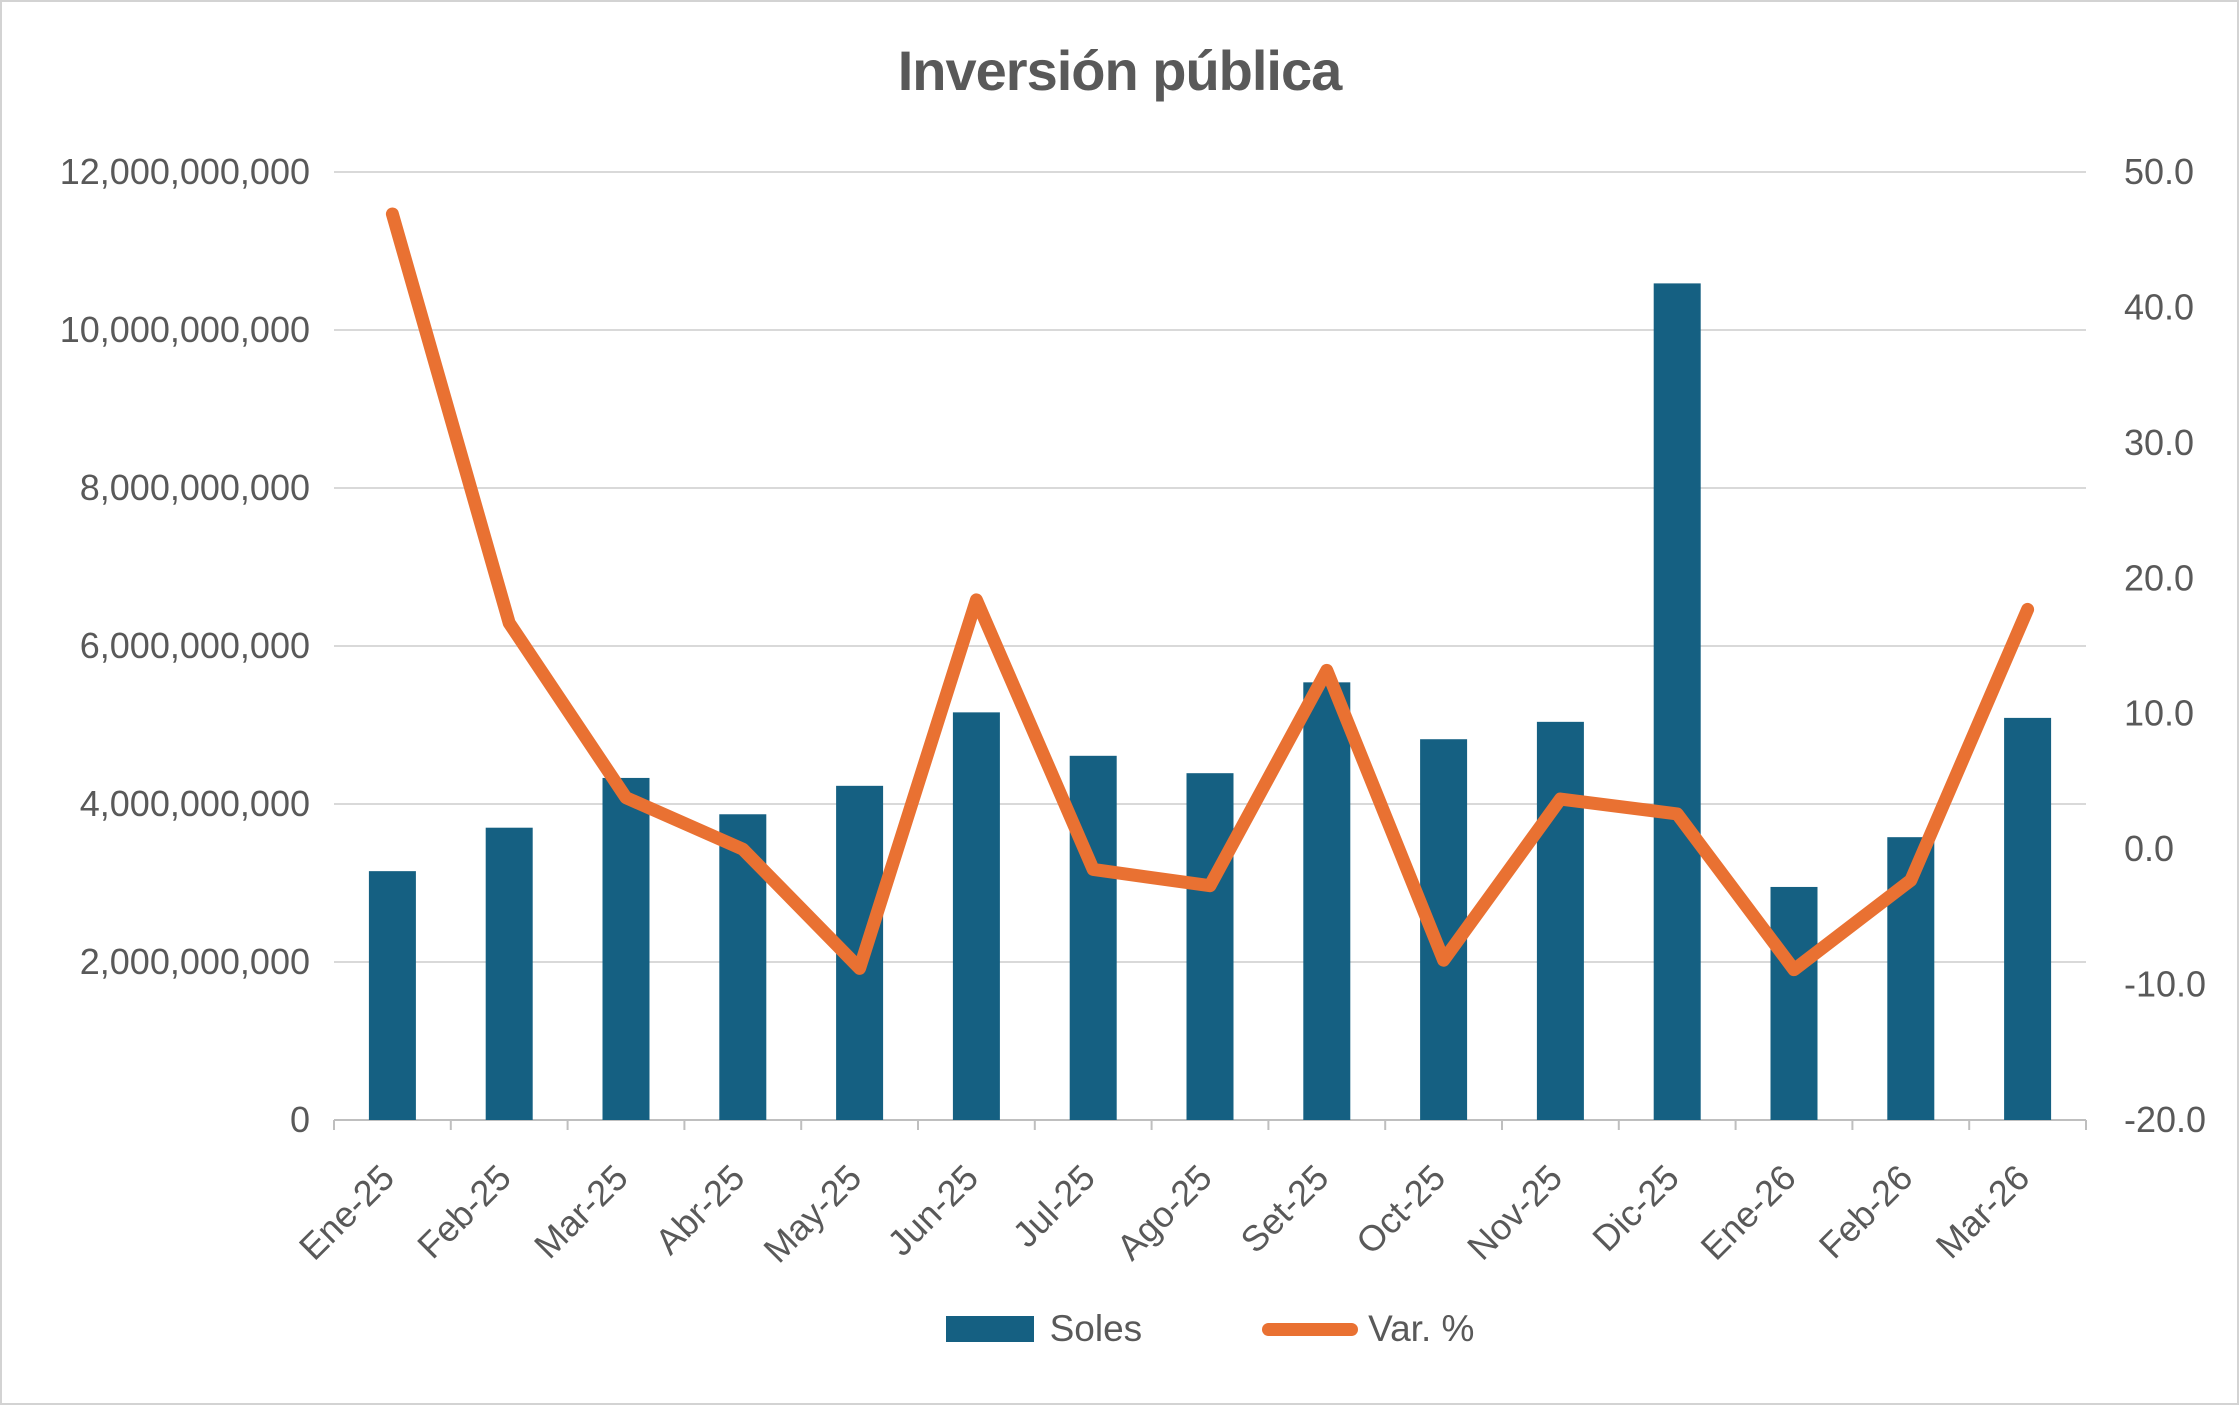 The height and width of the screenshot is (1405, 2239). Describe the element at coordinates (1120, 70) in the screenshot. I see `chart-title: Inversión pública` at that location.